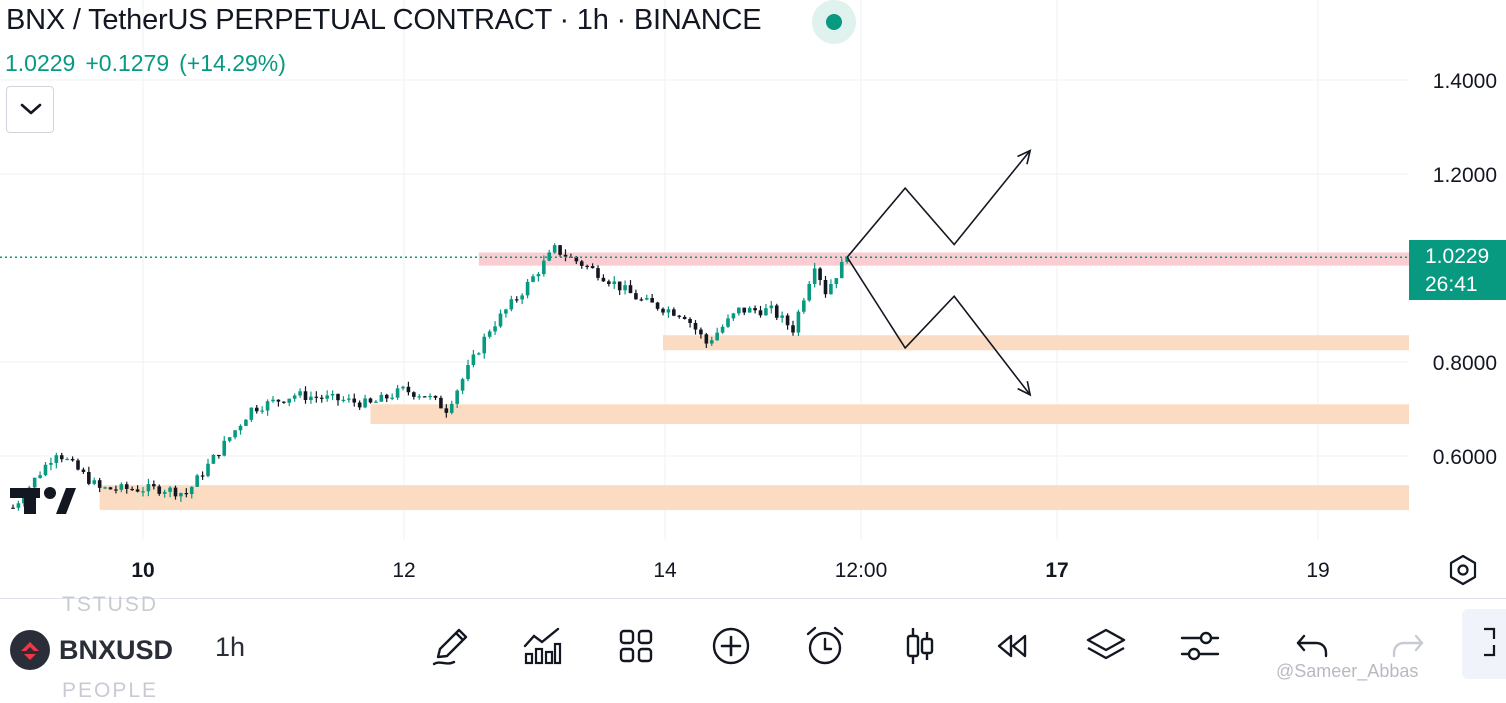 The image size is (1506, 703). What do you see at coordinates (1408, 646) in the screenshot?
I see `redo-icon` at bounding box center [1408, 646].